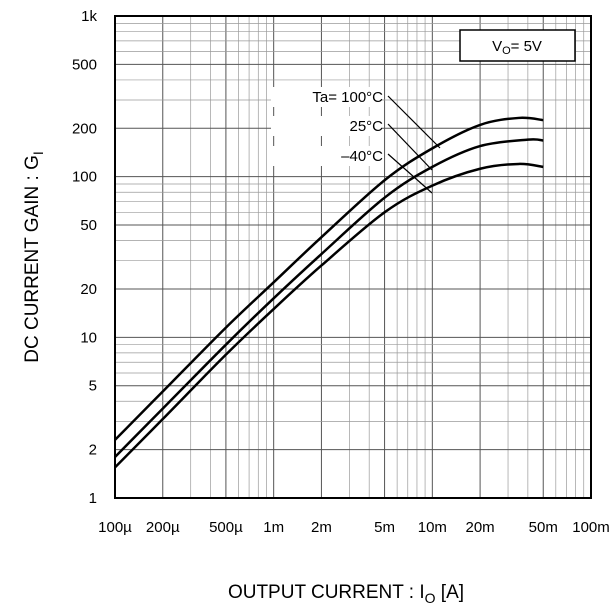 The image size is (616, 609). What do you see at coordinates (115, 527) in the screenshot?
I see `x-tick-label: 100µ` at bounding box center [115, 527].